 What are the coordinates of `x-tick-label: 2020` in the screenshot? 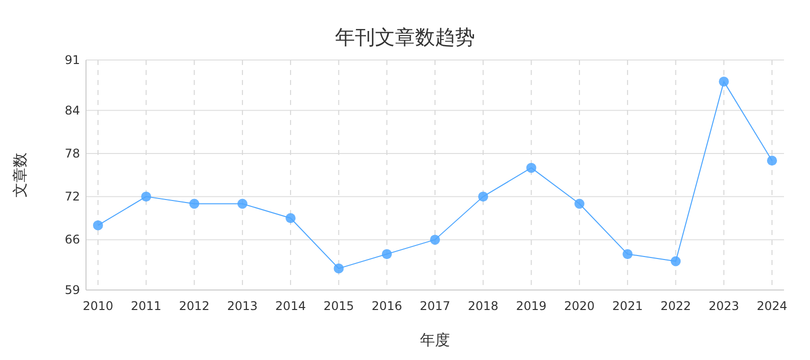 It's located at (579, 306).